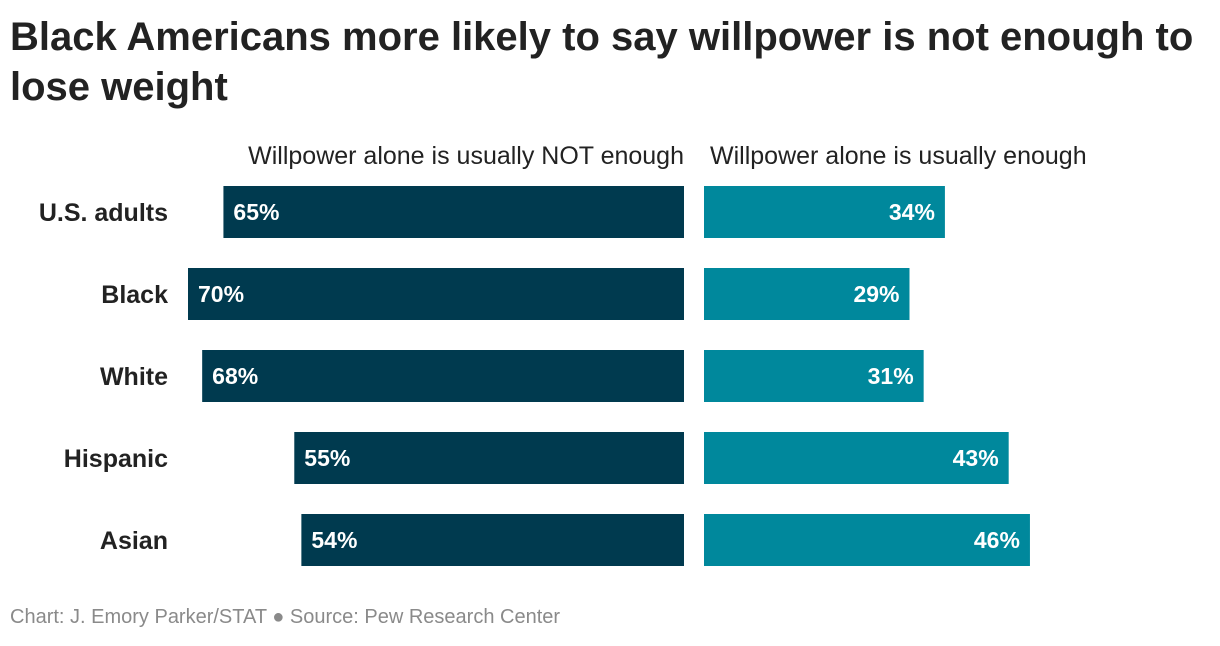  I want to click on bar-enough-hispanic, so click(856, 458).